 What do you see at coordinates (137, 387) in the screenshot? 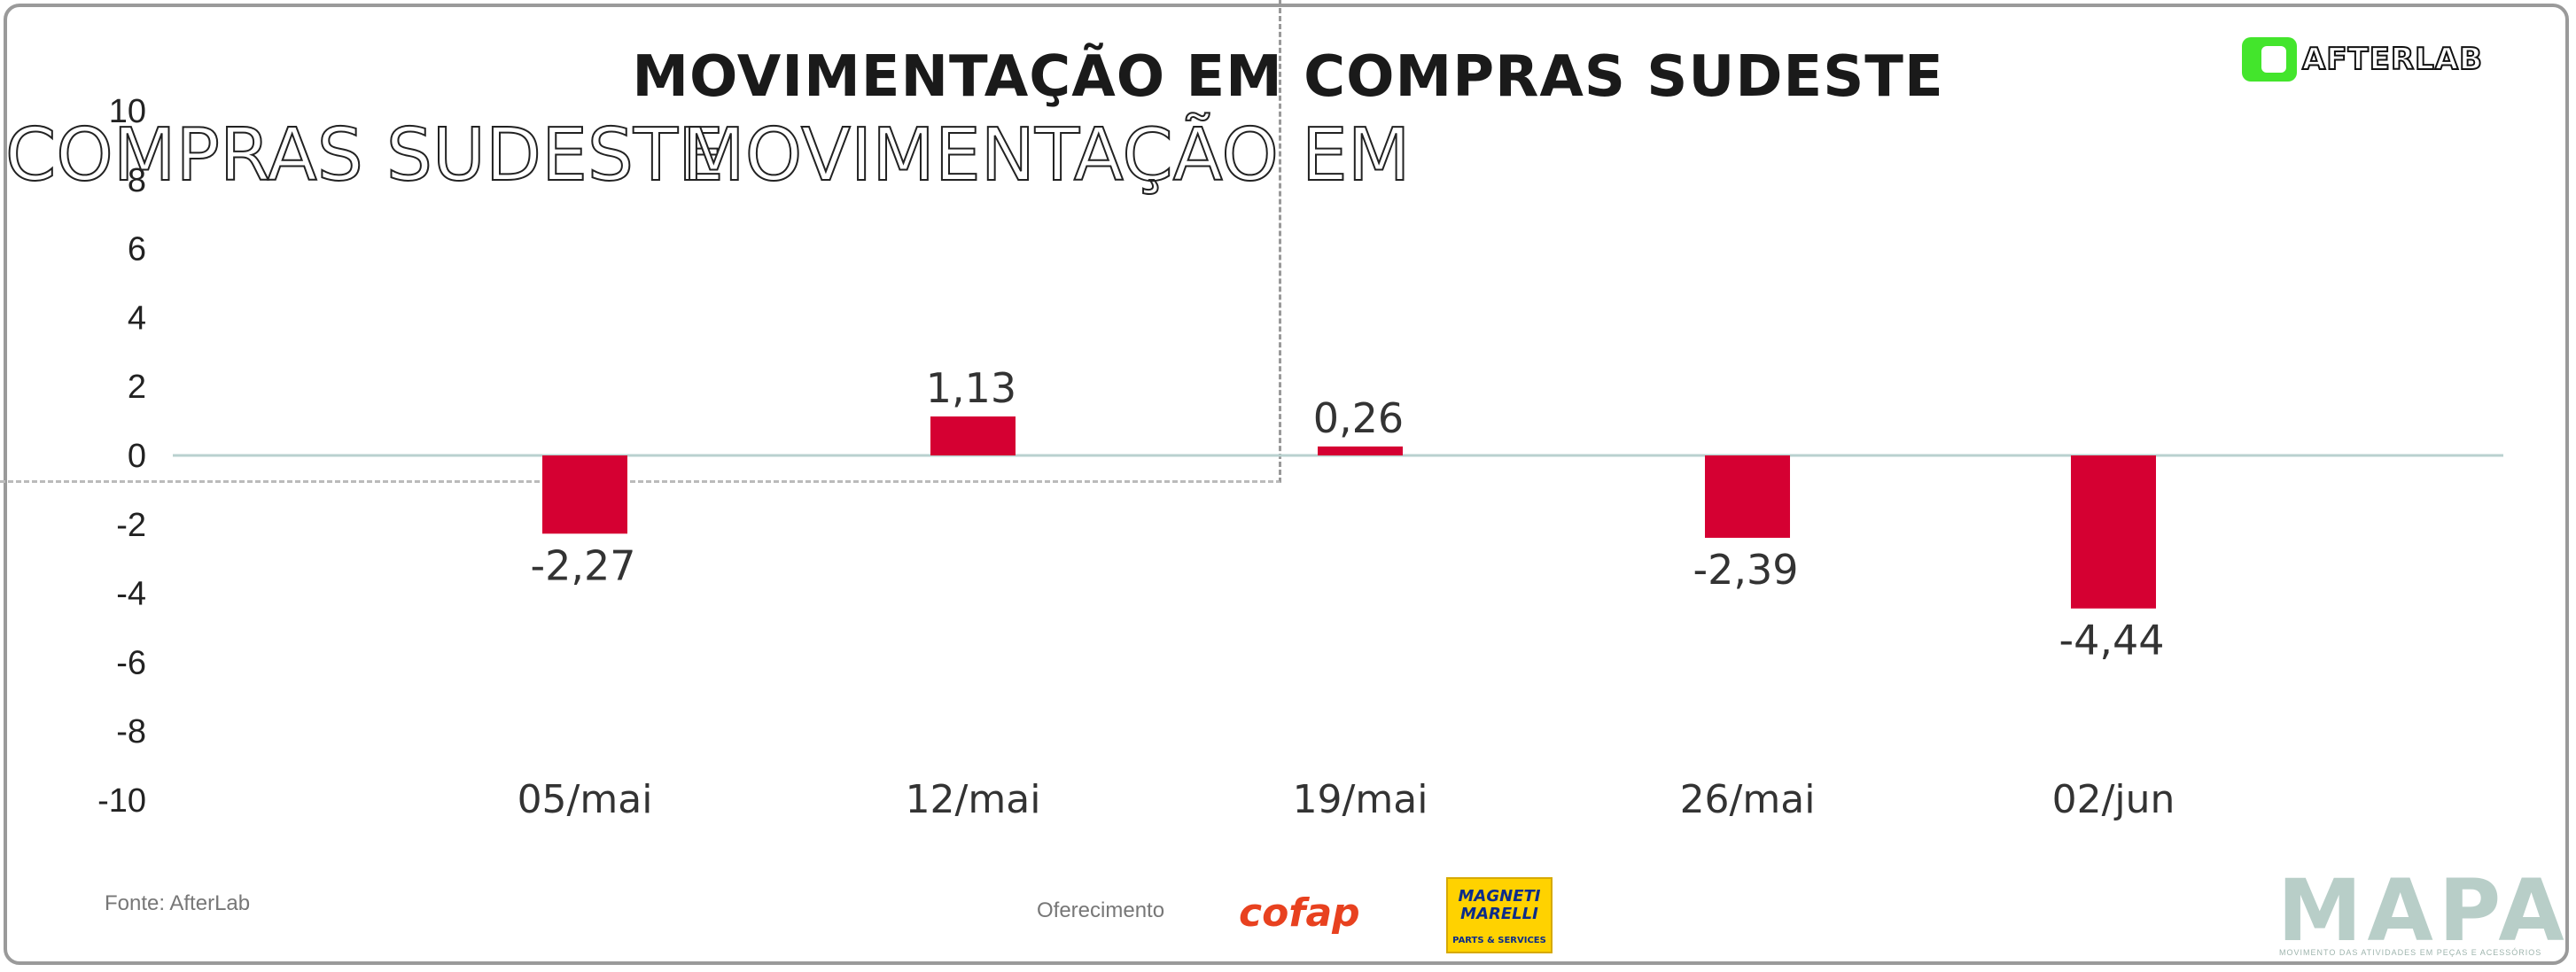
I see `y-tick-label: 2` at bounding box center [137, 387].